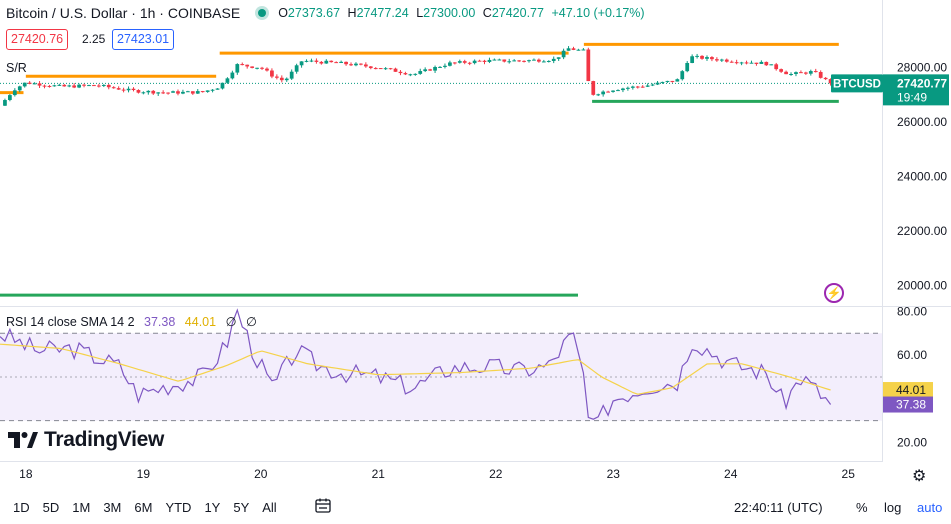 The image size is (951, 524). Describe the element at coordinates (415, 369) in the screenshot. I see `sma-series-line` at that location.